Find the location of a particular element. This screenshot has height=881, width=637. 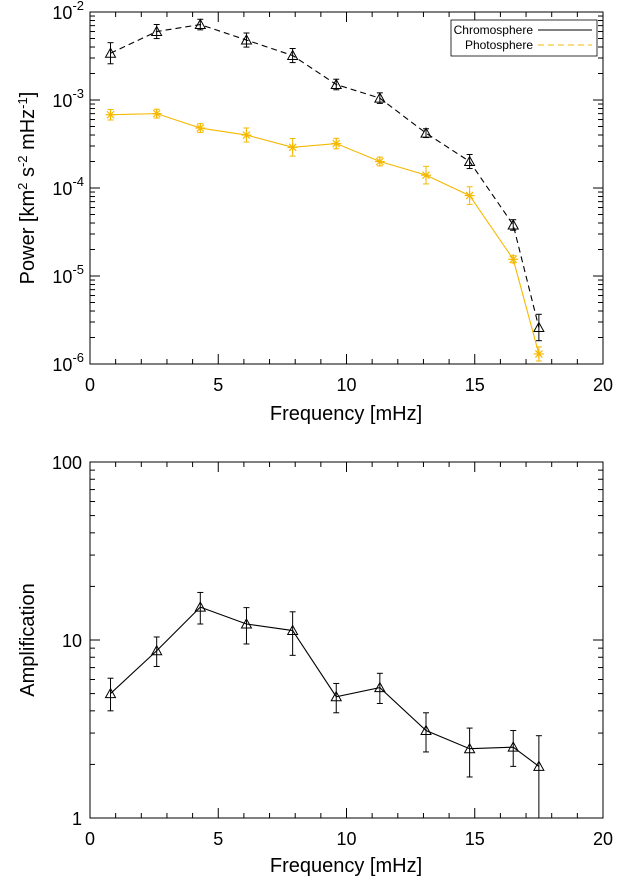

ylabel-base: Power [km is located at coordinates (28, 237).